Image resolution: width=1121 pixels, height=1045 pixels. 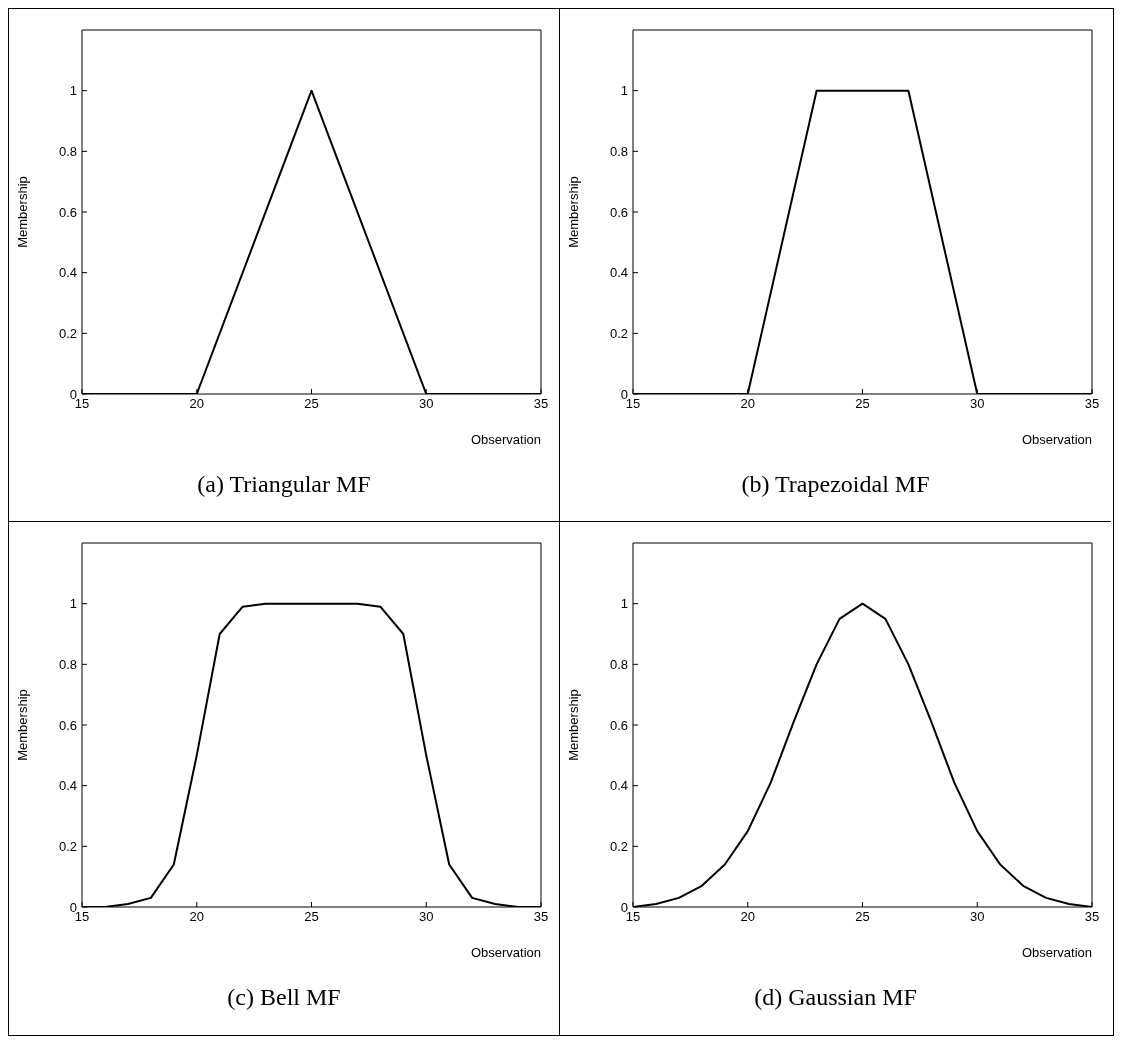 I want to click on text: (a) Triangular MF, so click(x=284, y=484).